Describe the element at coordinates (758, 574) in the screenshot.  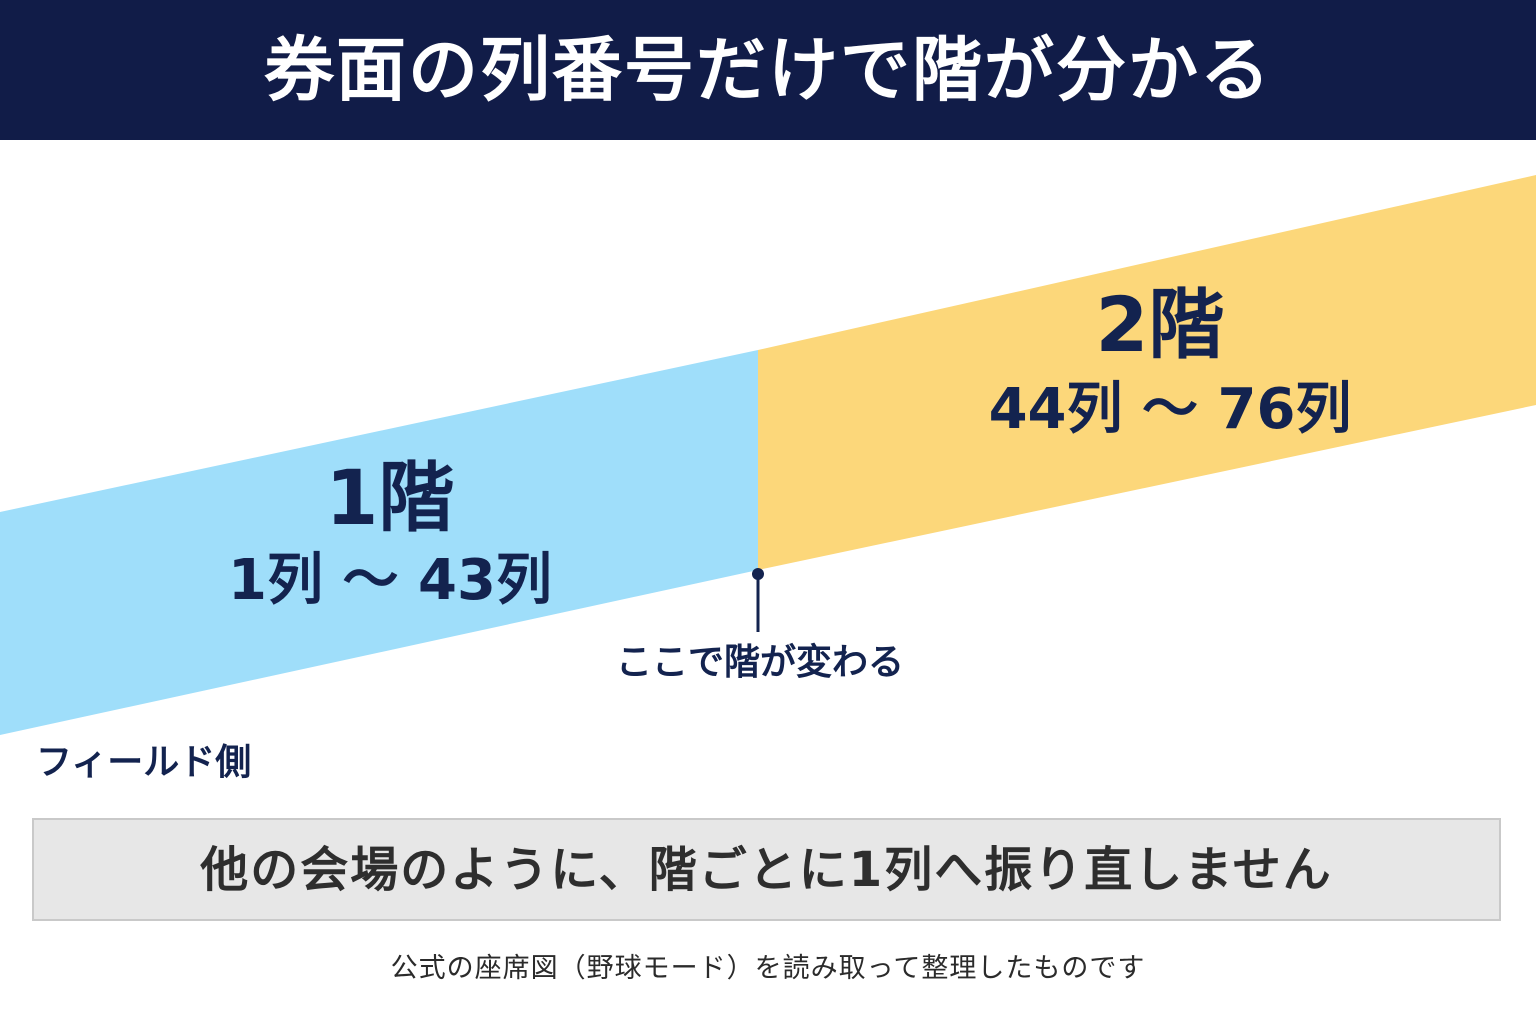
I see `boundary-marker-dot` at that location.